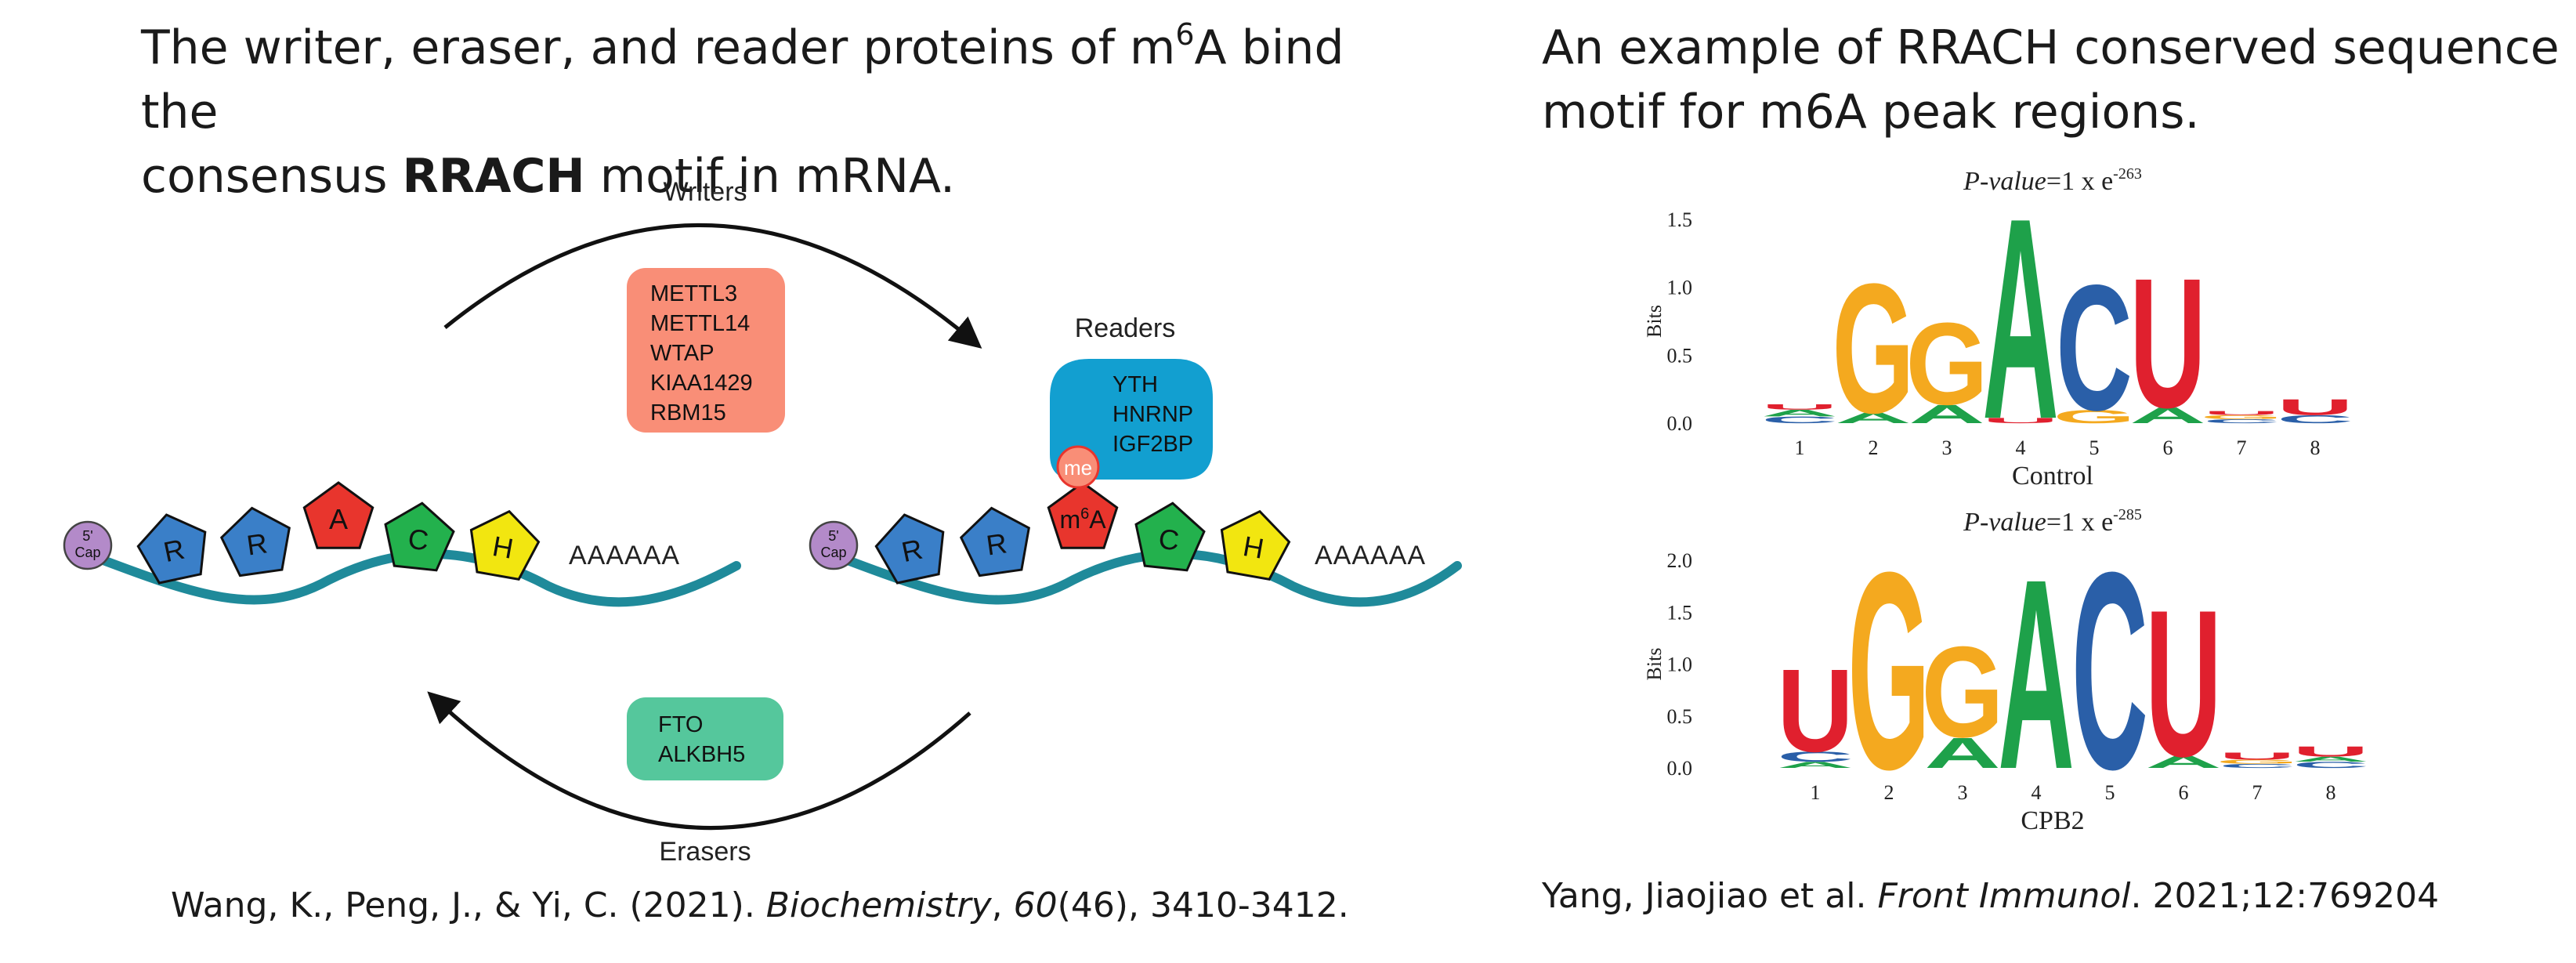 The height and width of the screenshot is (963, 2576). What do you see at coordinates (2285, 896) in the screenshot?
I see `right-citation-rest: . 2021;12:769204` at bounding box center [2285, 896].